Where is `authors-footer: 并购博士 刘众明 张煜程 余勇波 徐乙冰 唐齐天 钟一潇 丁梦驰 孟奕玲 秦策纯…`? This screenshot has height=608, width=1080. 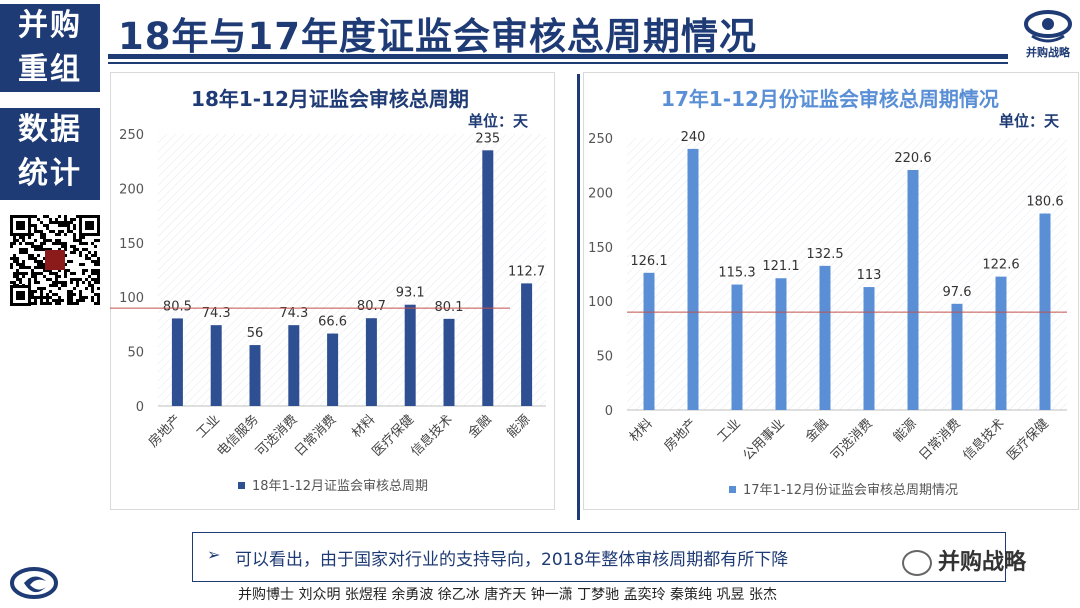 authors-footer: 并购博士 刘众明 张煜程 余勇波 徐乙冰 唐齐天 钟一潇 丁梦驰 孟奕玲 秦策纯… is located at coordinates (507, 595).